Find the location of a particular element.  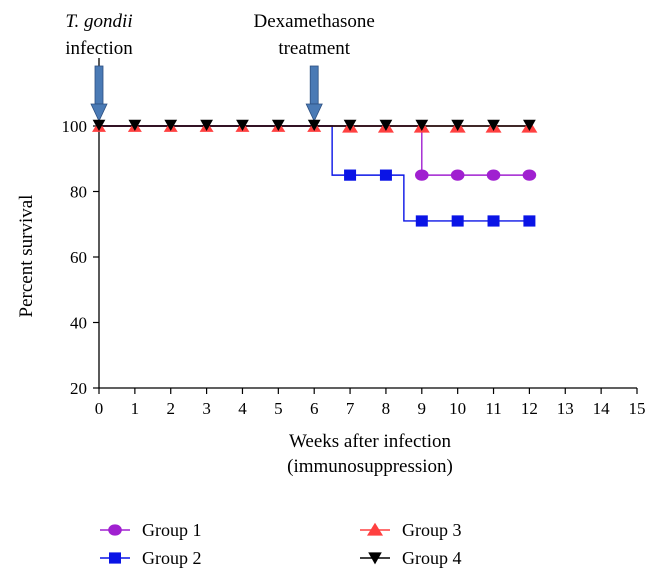

legend-item: Group 3 is located at coordinates (411, 530).